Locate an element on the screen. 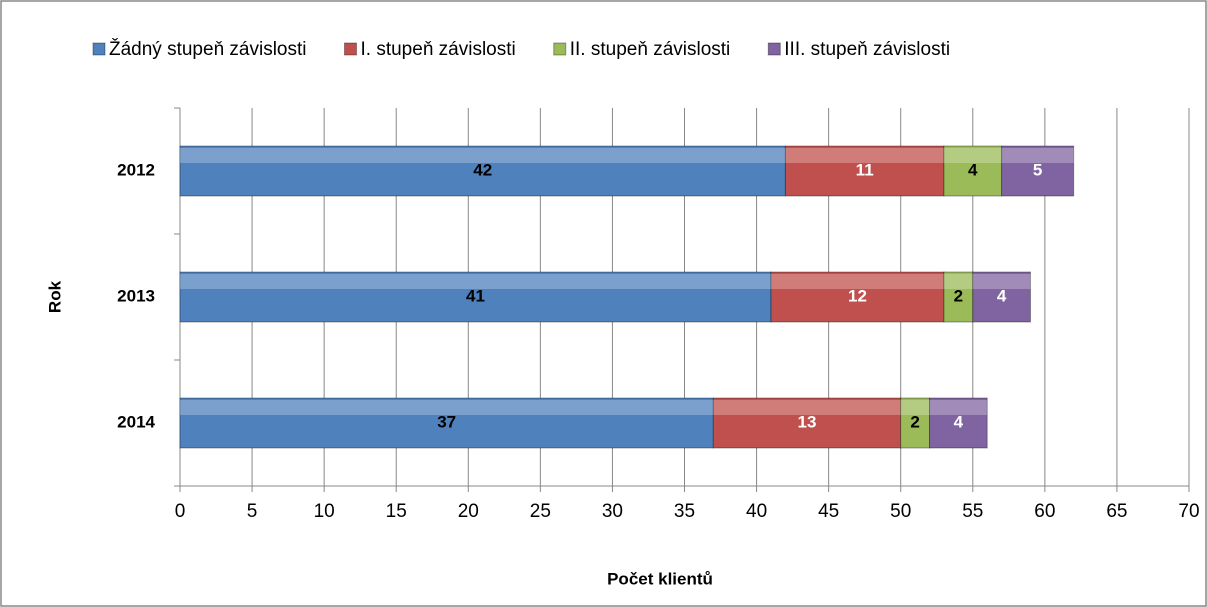 This screenshot has height=607, width=1207. data-label: 11 is located at coordinates (865, 169).